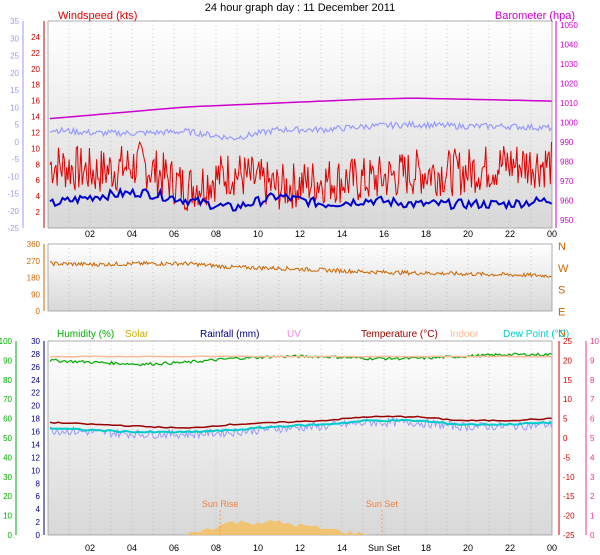 The width and height of the screenshot is (600, 555). Describe the element at coordinates (35, 69) in the screenshot. I see `panel-wind-windspeed-tick-label: 20` at that location.